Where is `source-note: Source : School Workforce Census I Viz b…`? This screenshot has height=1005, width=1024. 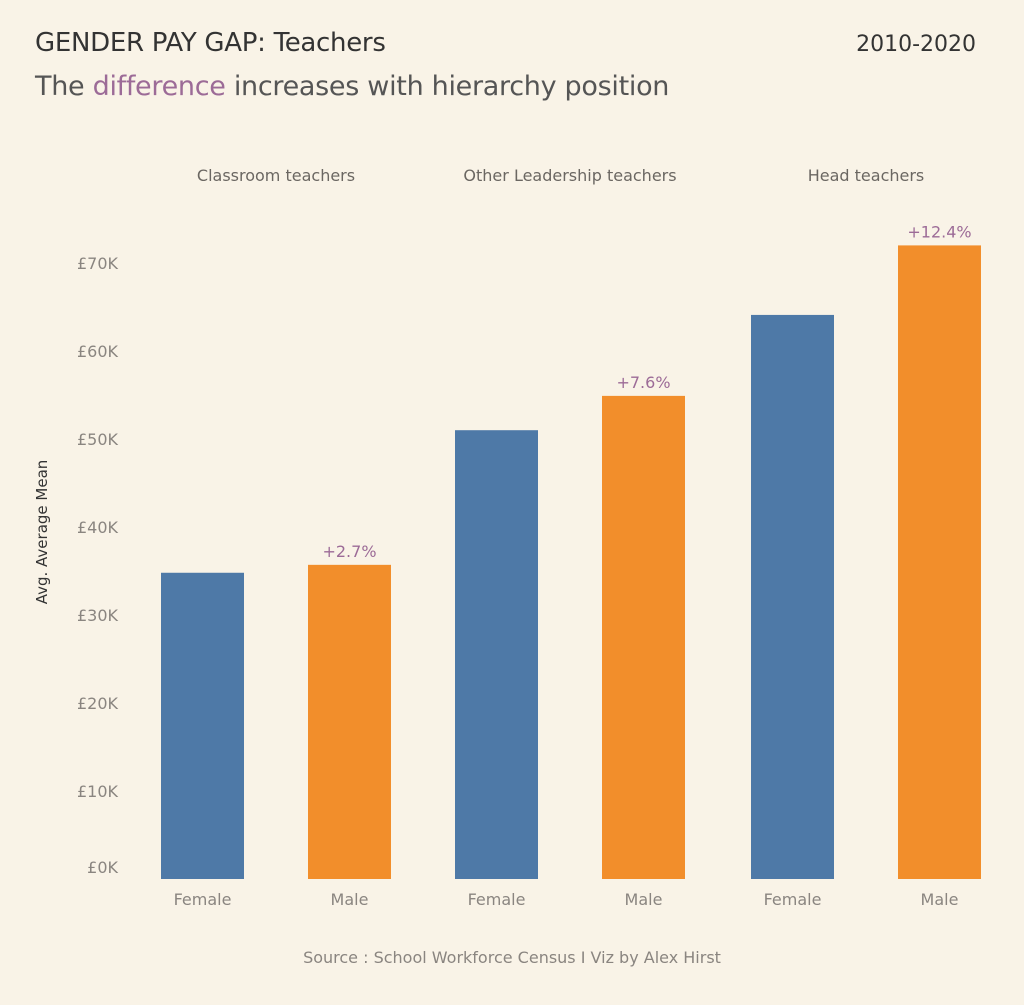 source-note: Source : School Workforce Census I Viz b… is located at coordinates (512, 957).